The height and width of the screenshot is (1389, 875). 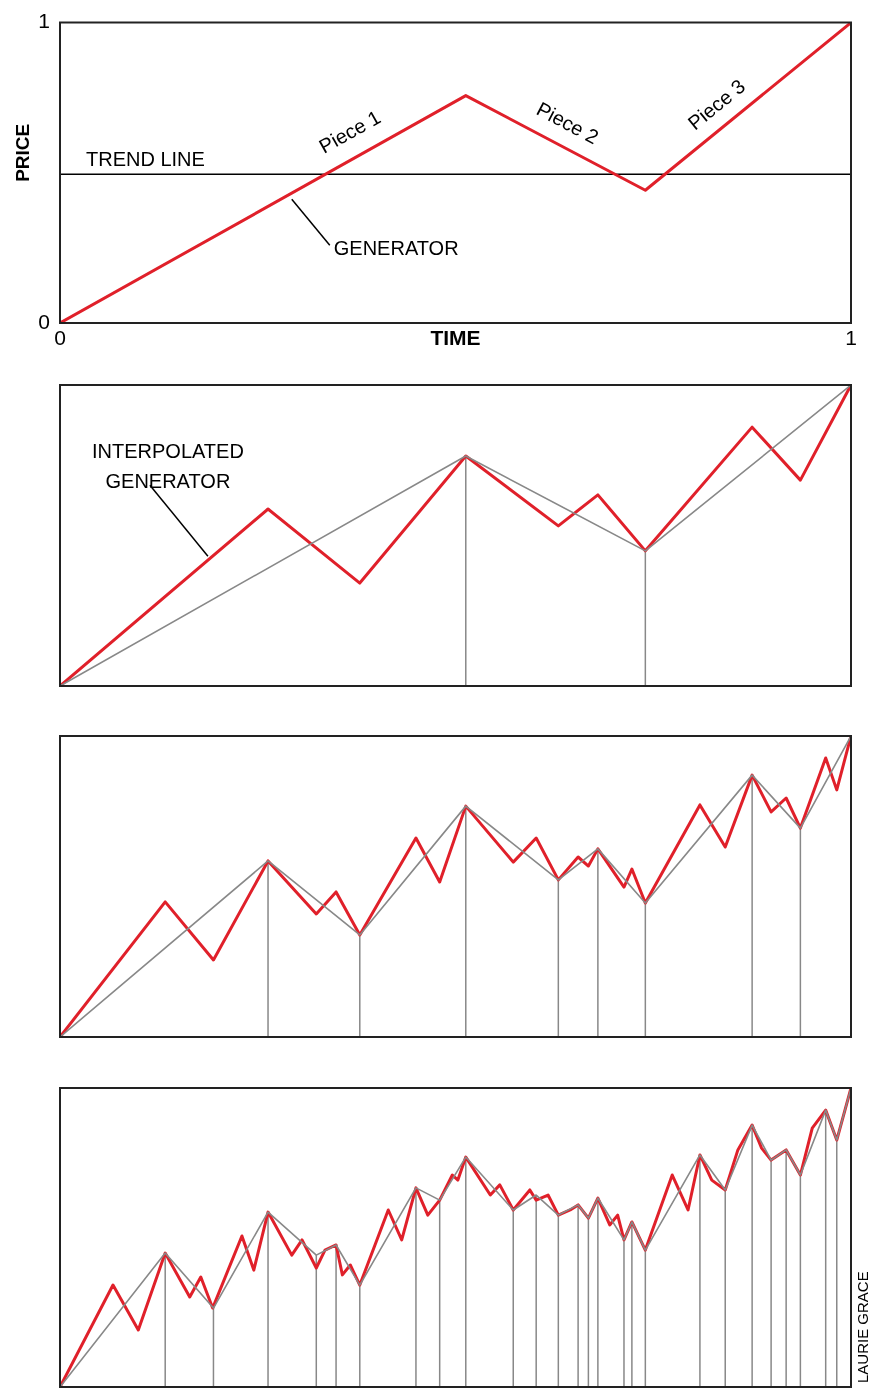 What do you see at coordinates (145, 158) in the screenshot?
I see `ref-line-label: TREND LINE` at bounding box center [145, 158].